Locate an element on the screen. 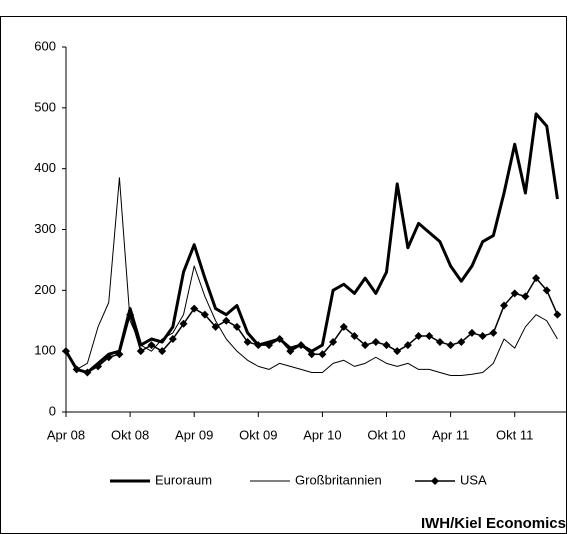 The image size is (572, 534). x-tick-label: Okt 08 is located at coordinates (130, 434).